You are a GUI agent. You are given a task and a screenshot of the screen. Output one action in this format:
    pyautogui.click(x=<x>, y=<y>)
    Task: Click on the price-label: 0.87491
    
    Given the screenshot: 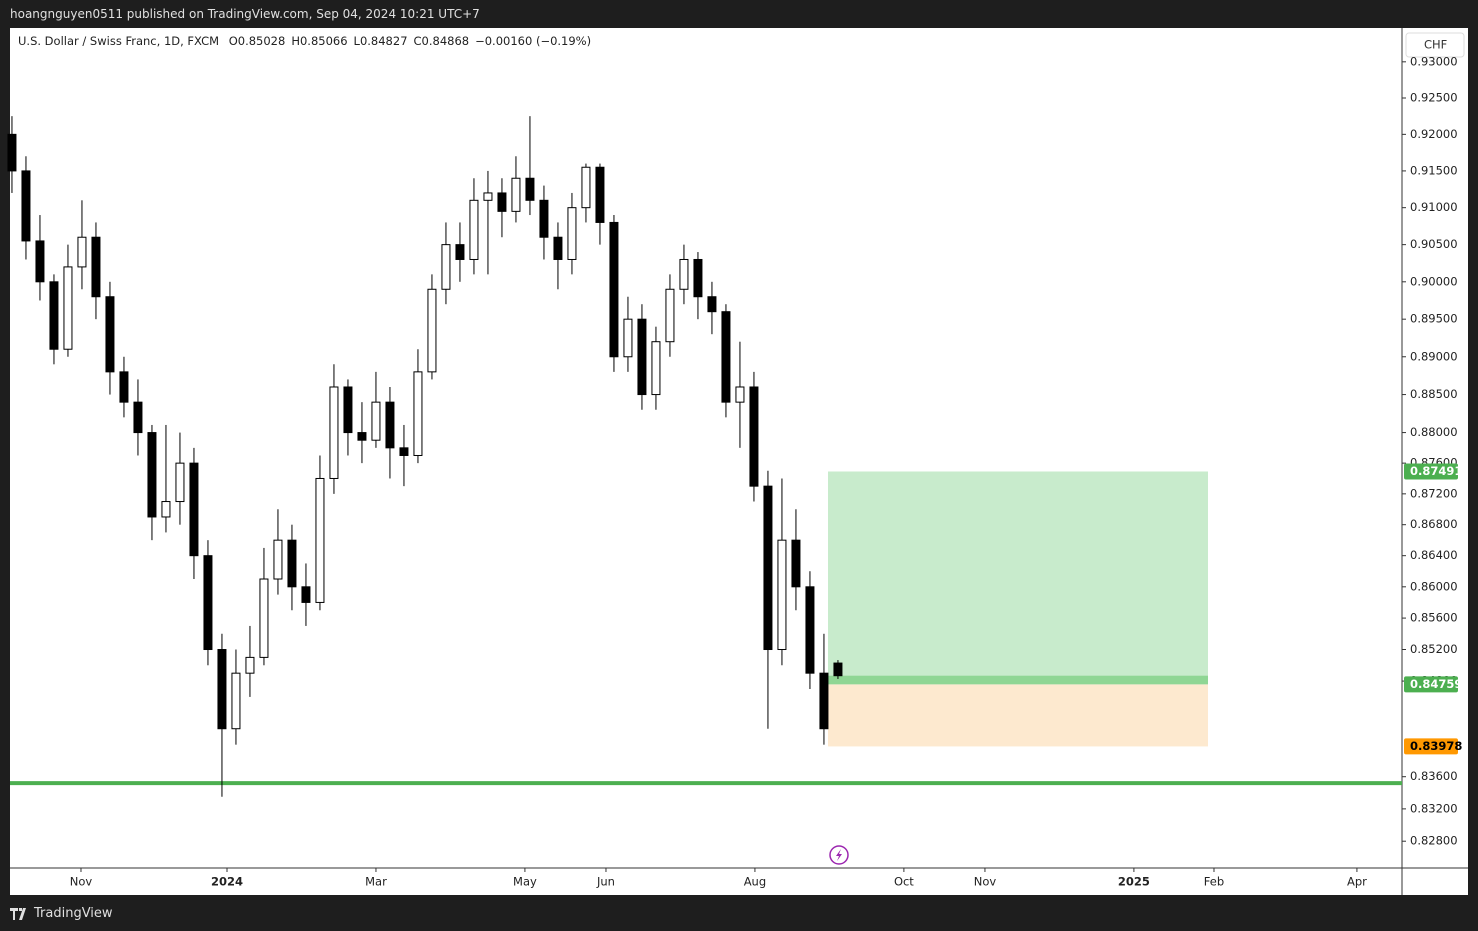 What is the action you would take?
    pyautogui.click(x=1436, y=471)
    